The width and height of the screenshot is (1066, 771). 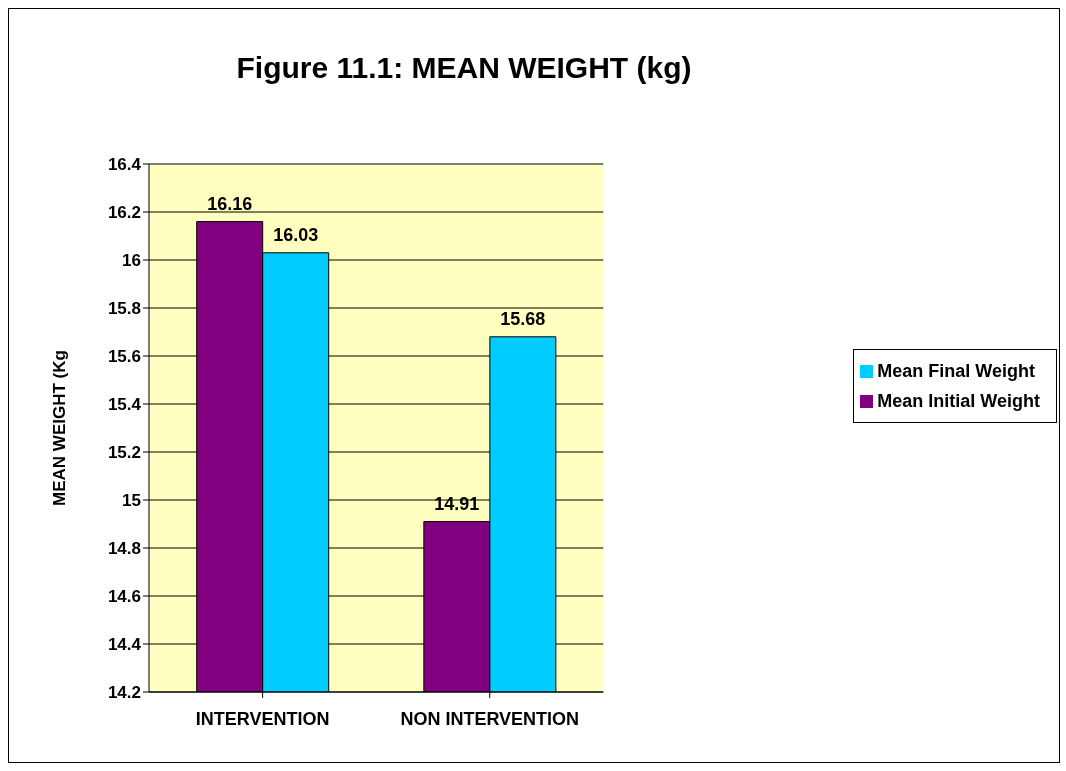 What do you see at coordinates (124, 645) in the screenshot?
I see `y-tick-label: 14.4` at bounding box center [124, 645].